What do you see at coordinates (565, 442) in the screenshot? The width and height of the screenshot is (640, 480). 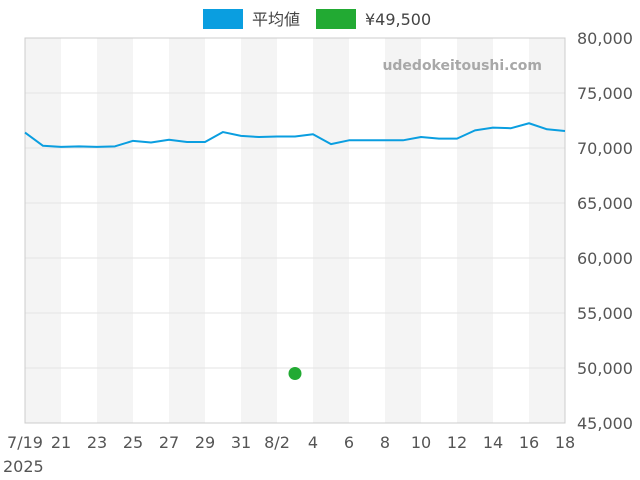 I see `x-tick-label: 18` at bounding box center [565, 442].